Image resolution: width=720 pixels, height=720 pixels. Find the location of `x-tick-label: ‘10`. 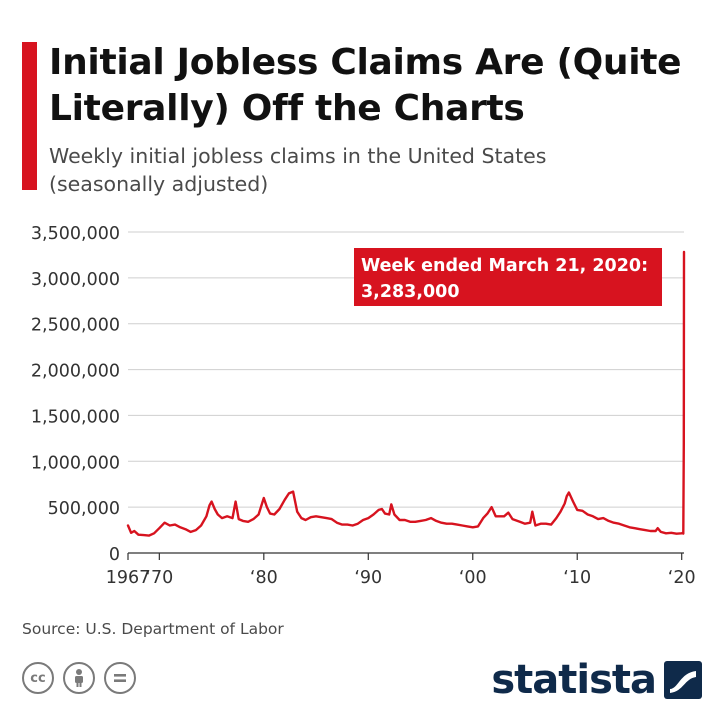

x-tick-label: ‘10 is located at coordinates (577, 578).